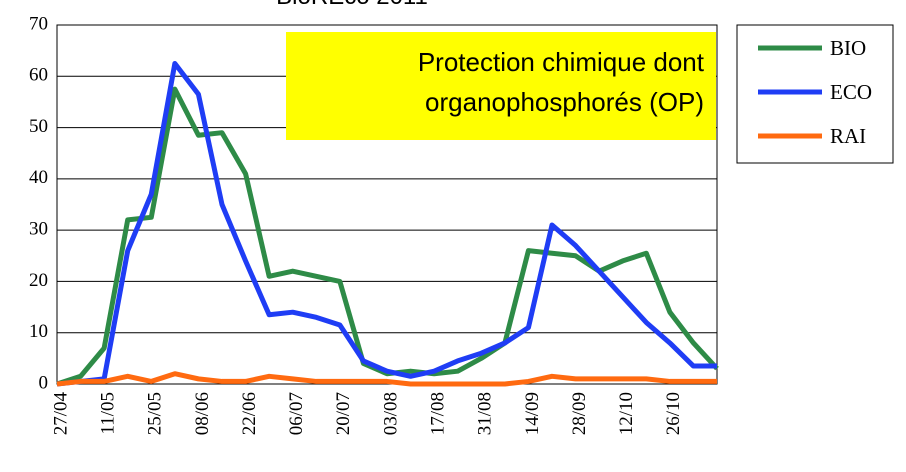 This screenshot has height=472, width=906. I want to click on x-tick-label: 22/06, so click(249, 413).